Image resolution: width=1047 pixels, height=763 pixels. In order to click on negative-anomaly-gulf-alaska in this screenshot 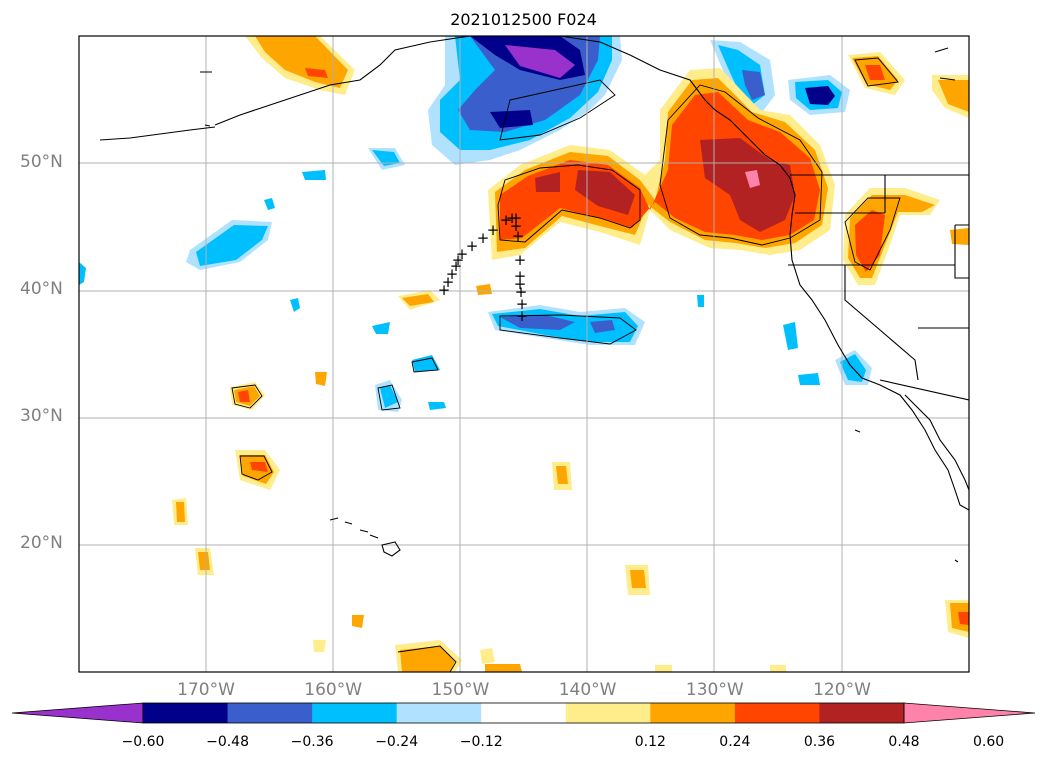, I will do `click(780, 77)`.